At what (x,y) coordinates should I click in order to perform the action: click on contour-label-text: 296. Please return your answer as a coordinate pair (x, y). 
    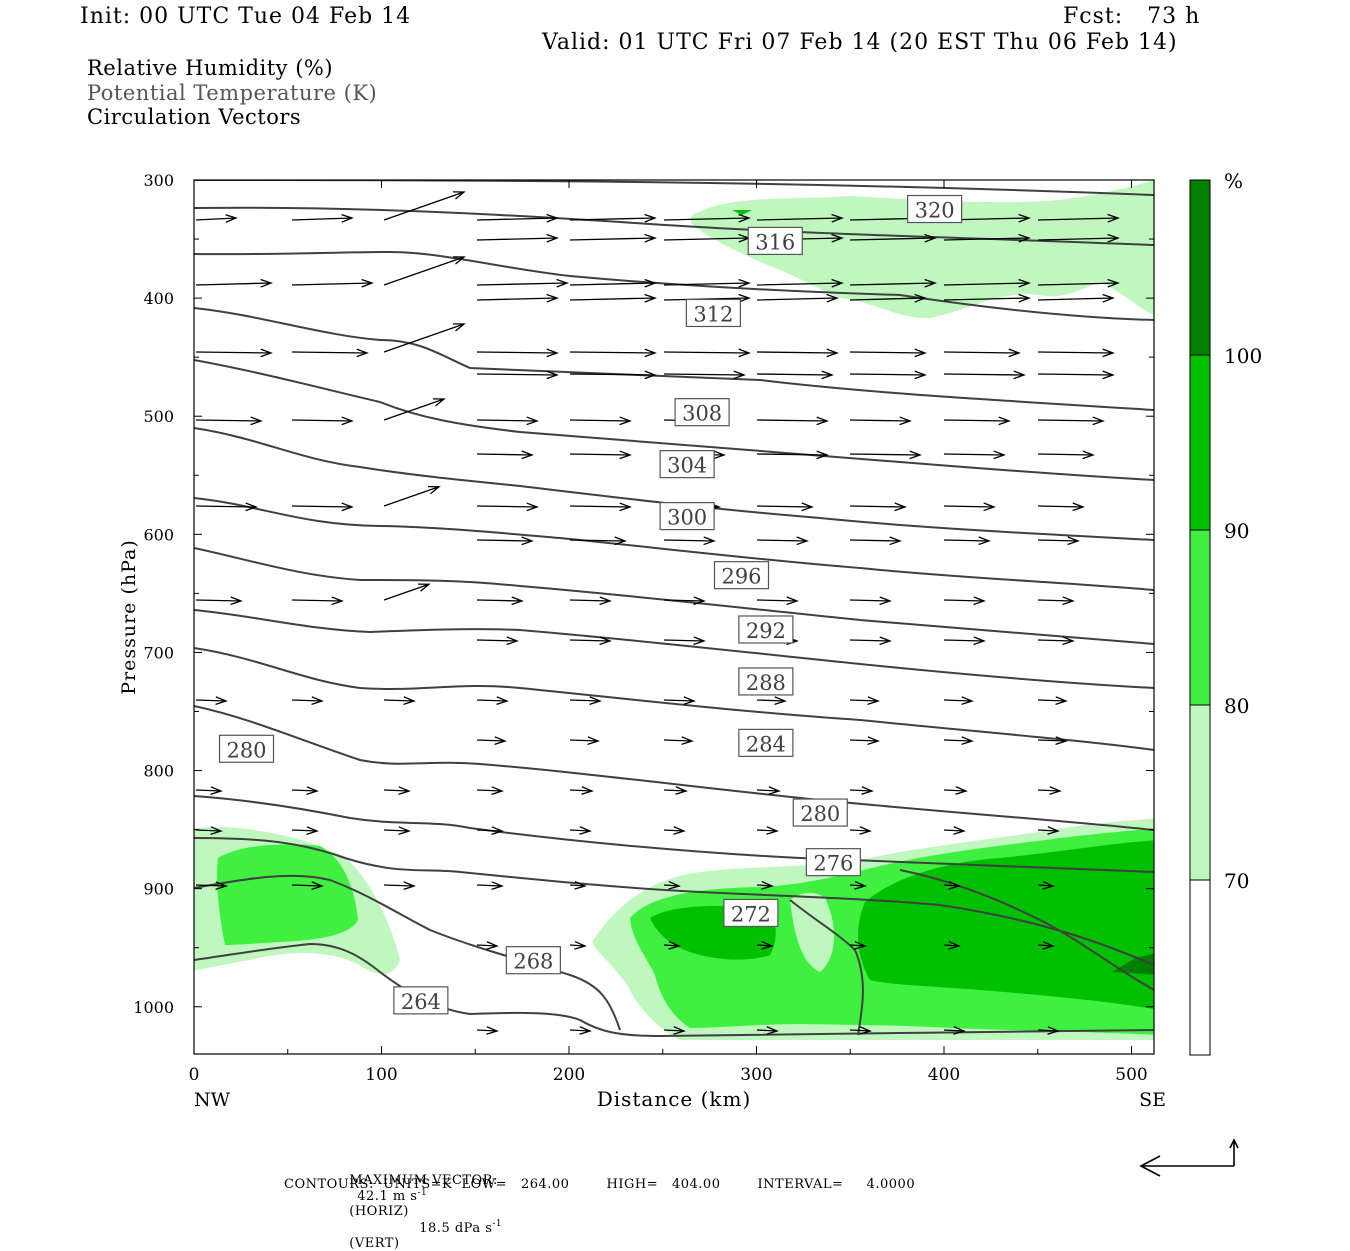
    Looking at the image, I should click on (741, 577).